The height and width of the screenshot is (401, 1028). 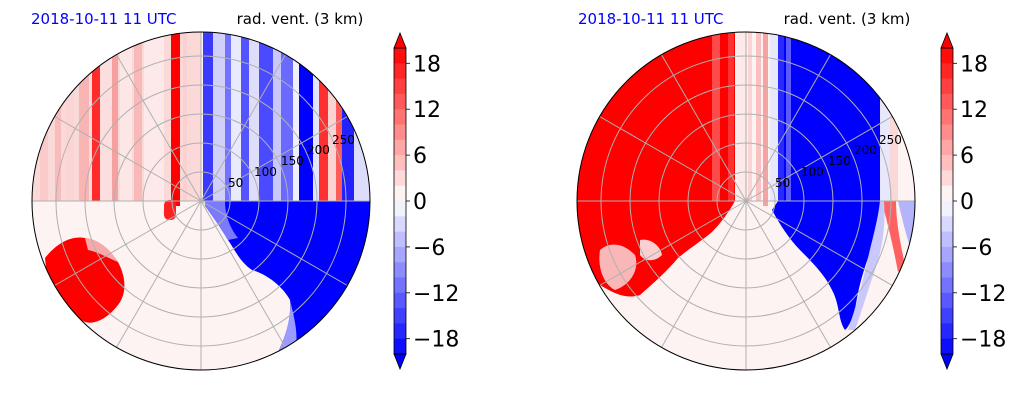 I want to click on panel-1-colorbar-steps, so click(x=400, y=201).